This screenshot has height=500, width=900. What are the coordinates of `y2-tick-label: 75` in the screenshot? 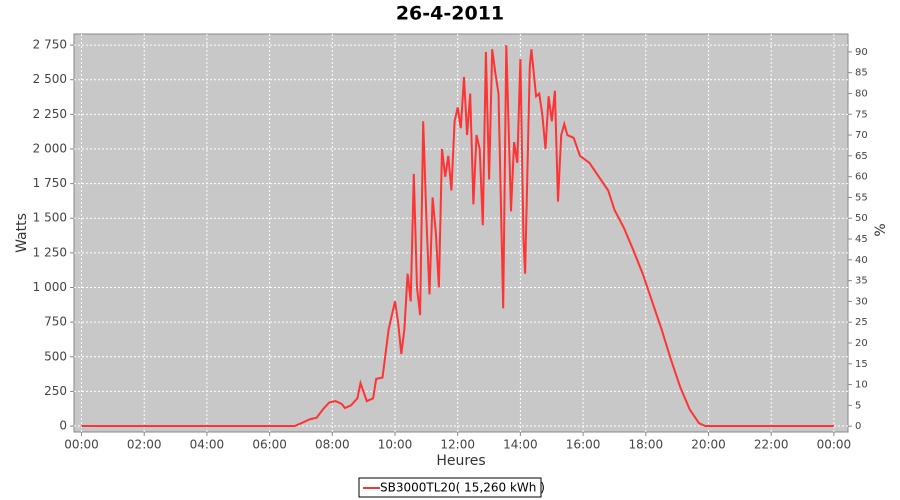 It's located at (861, 114).